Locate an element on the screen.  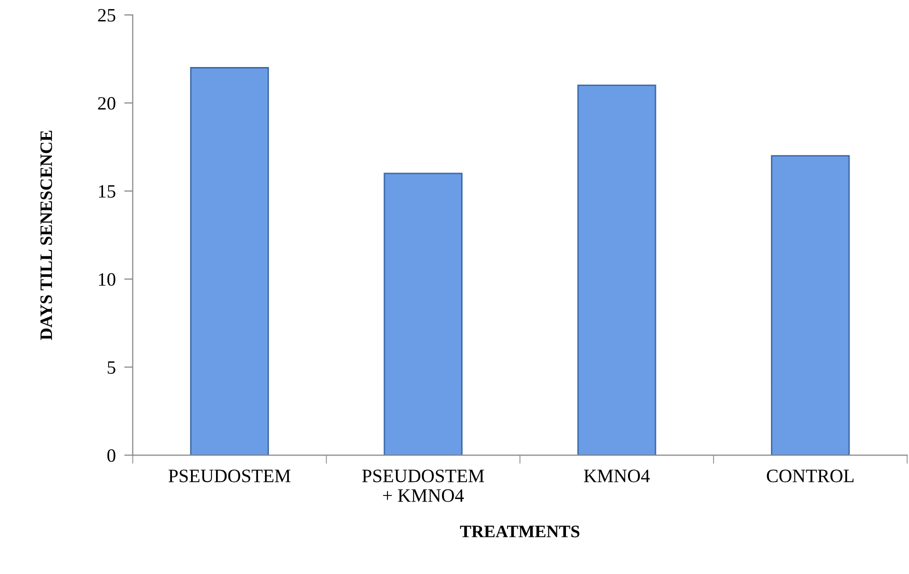
y-tick-label: 5 is located at coordinates (112, 367).